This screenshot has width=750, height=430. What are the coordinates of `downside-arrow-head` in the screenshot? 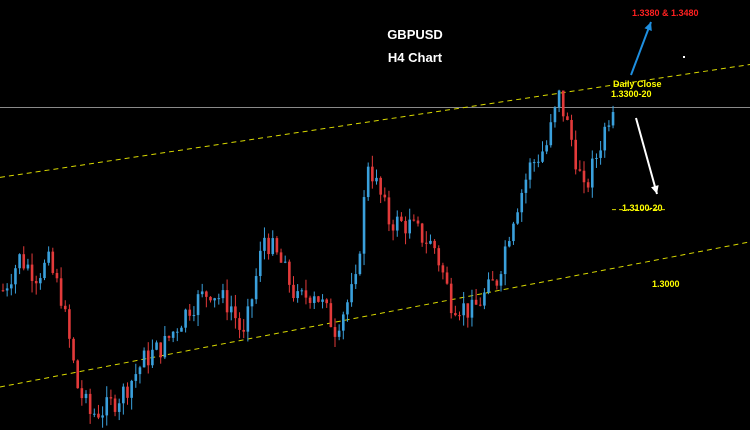 It's located at (655, 189).